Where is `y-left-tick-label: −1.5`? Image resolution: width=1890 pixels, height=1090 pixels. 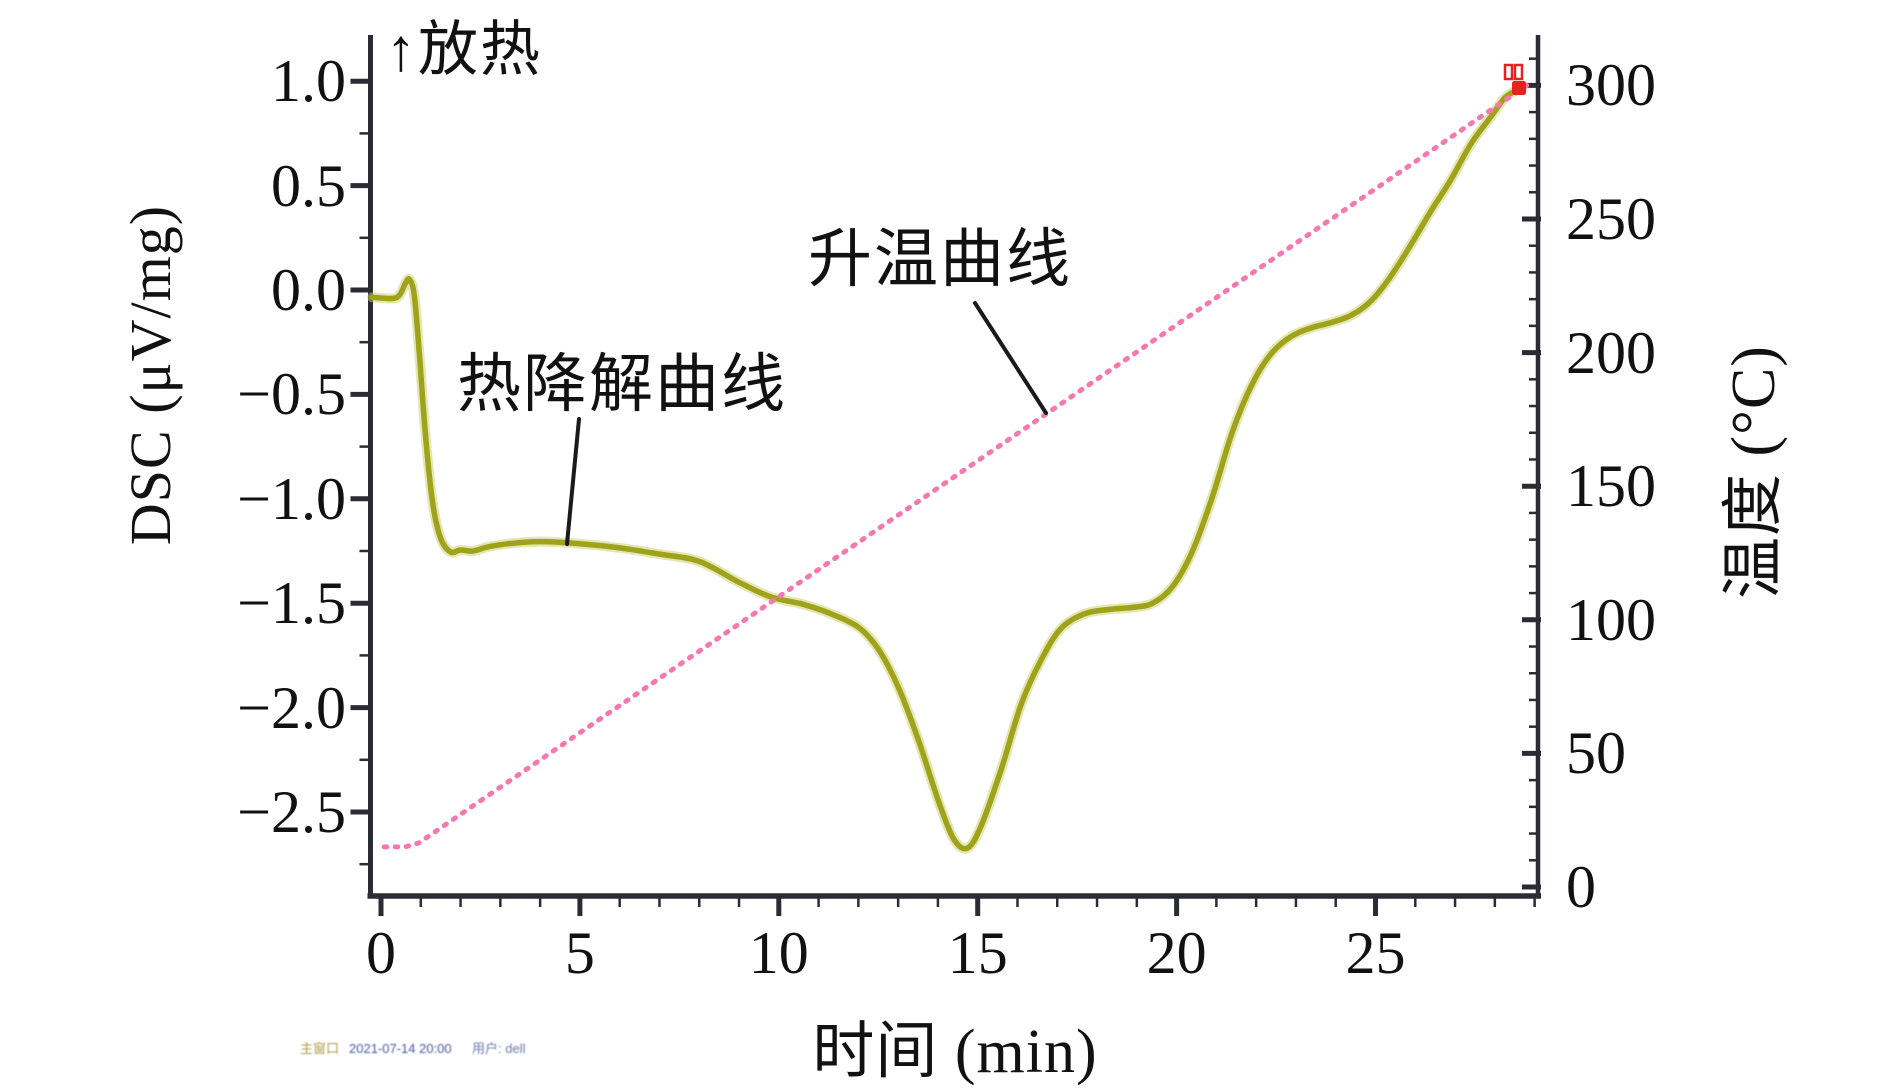
y-left-tick-label: −1.5 is located at coordinates (291, 603).